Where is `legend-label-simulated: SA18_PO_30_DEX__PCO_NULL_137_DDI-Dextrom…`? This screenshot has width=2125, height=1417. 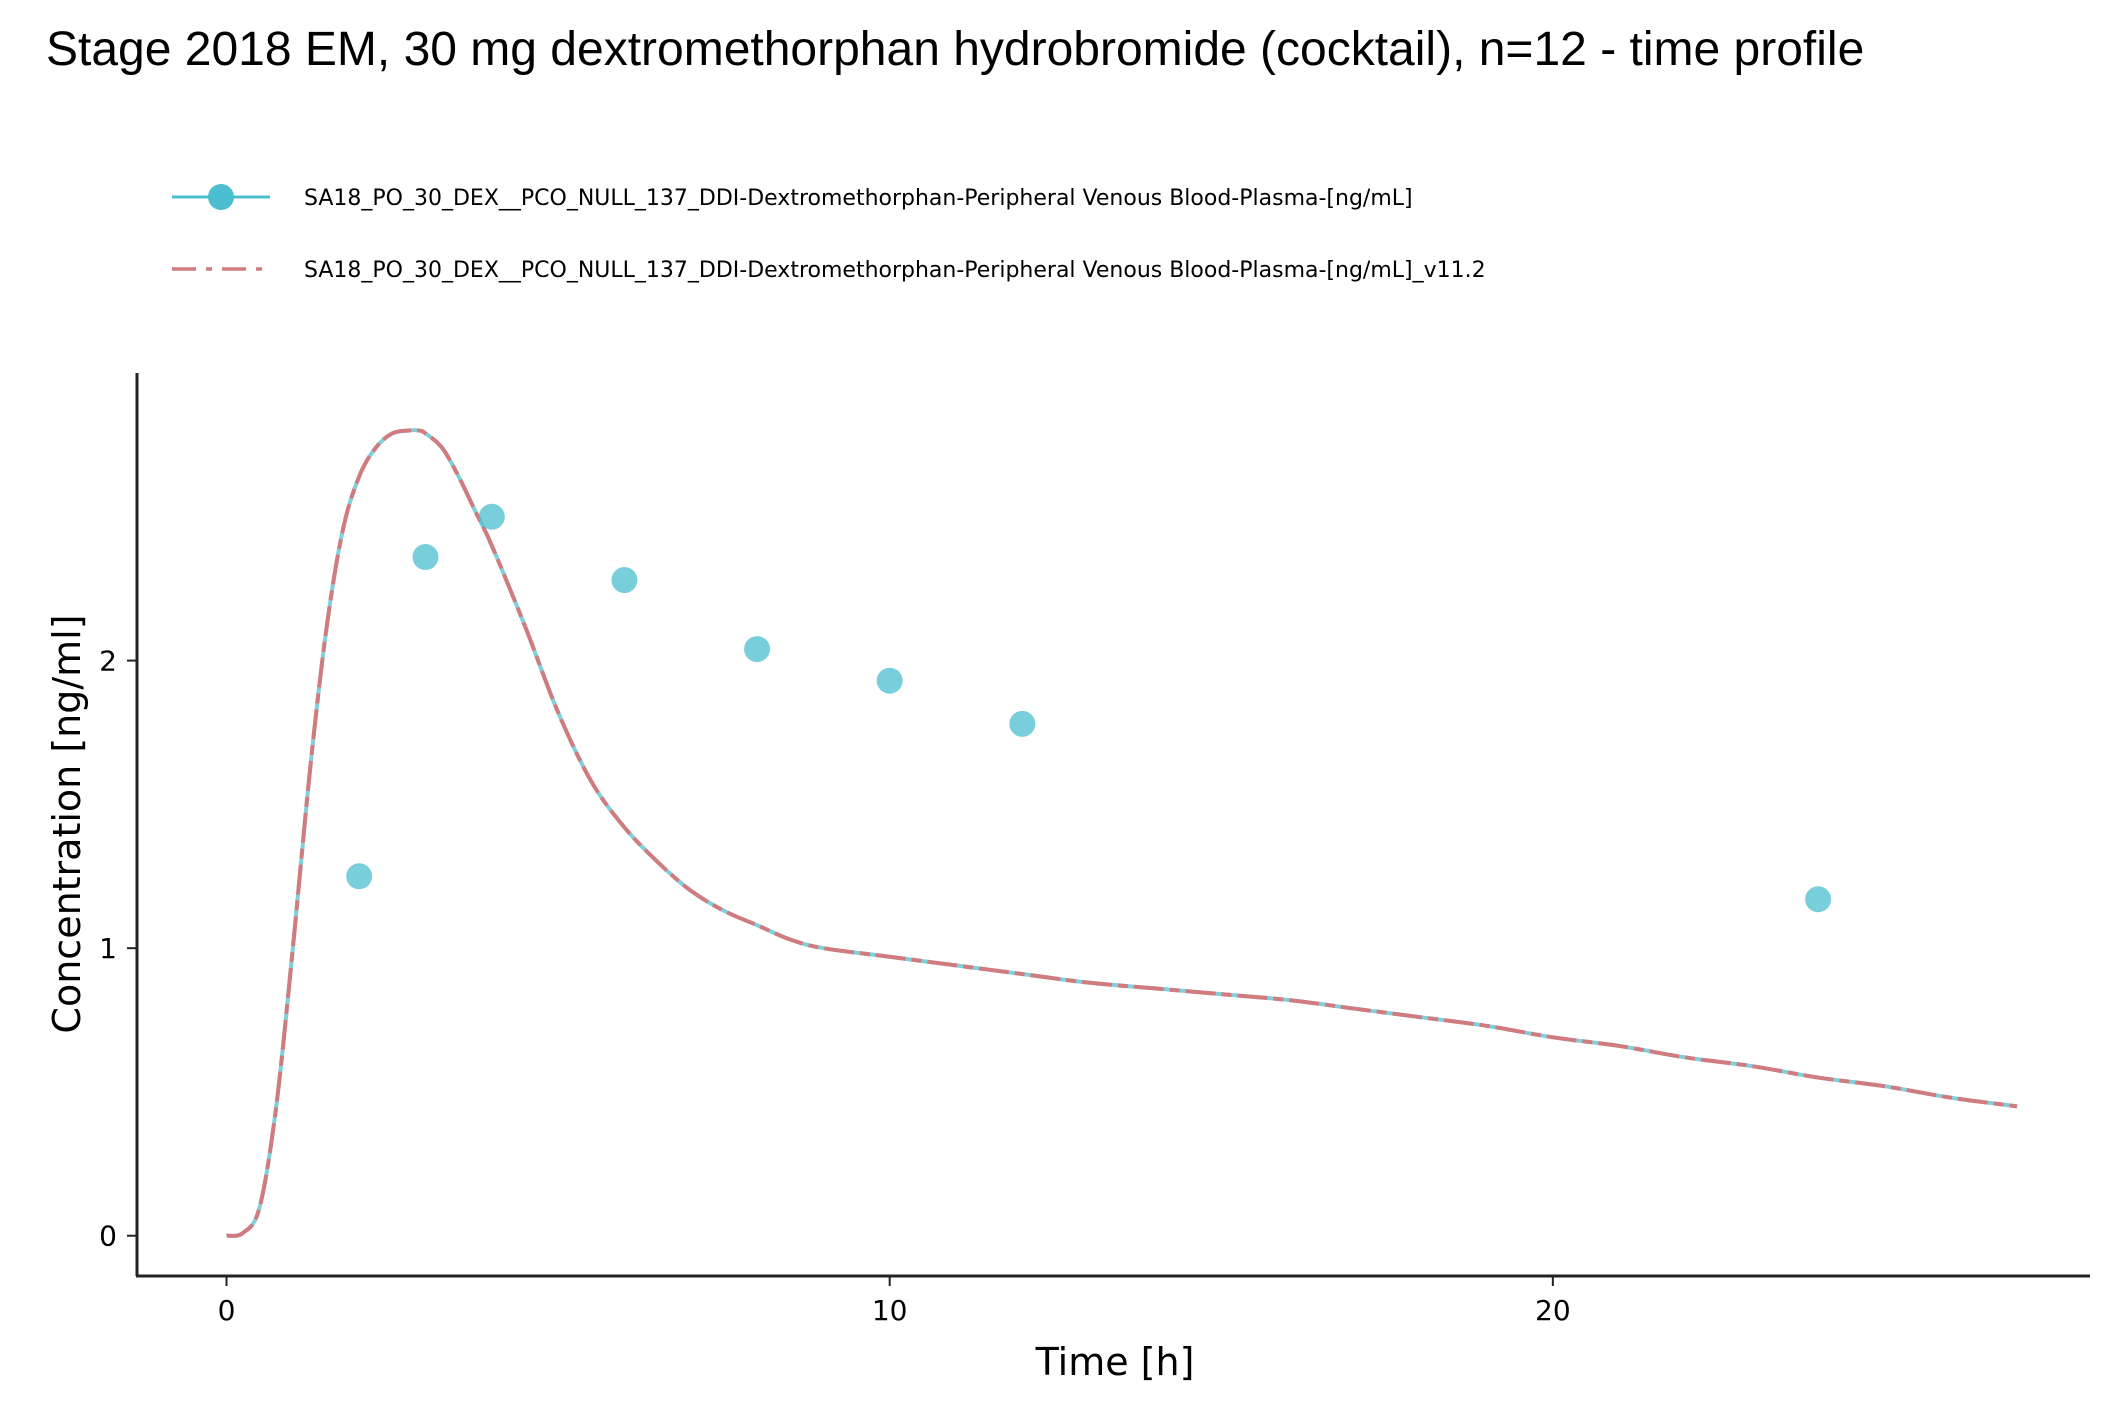
legend-label-simulated: SA18_PO_30_DEX__PCO_NULL_137_DDI-Dextrom… is located at coordinates (895, 270).